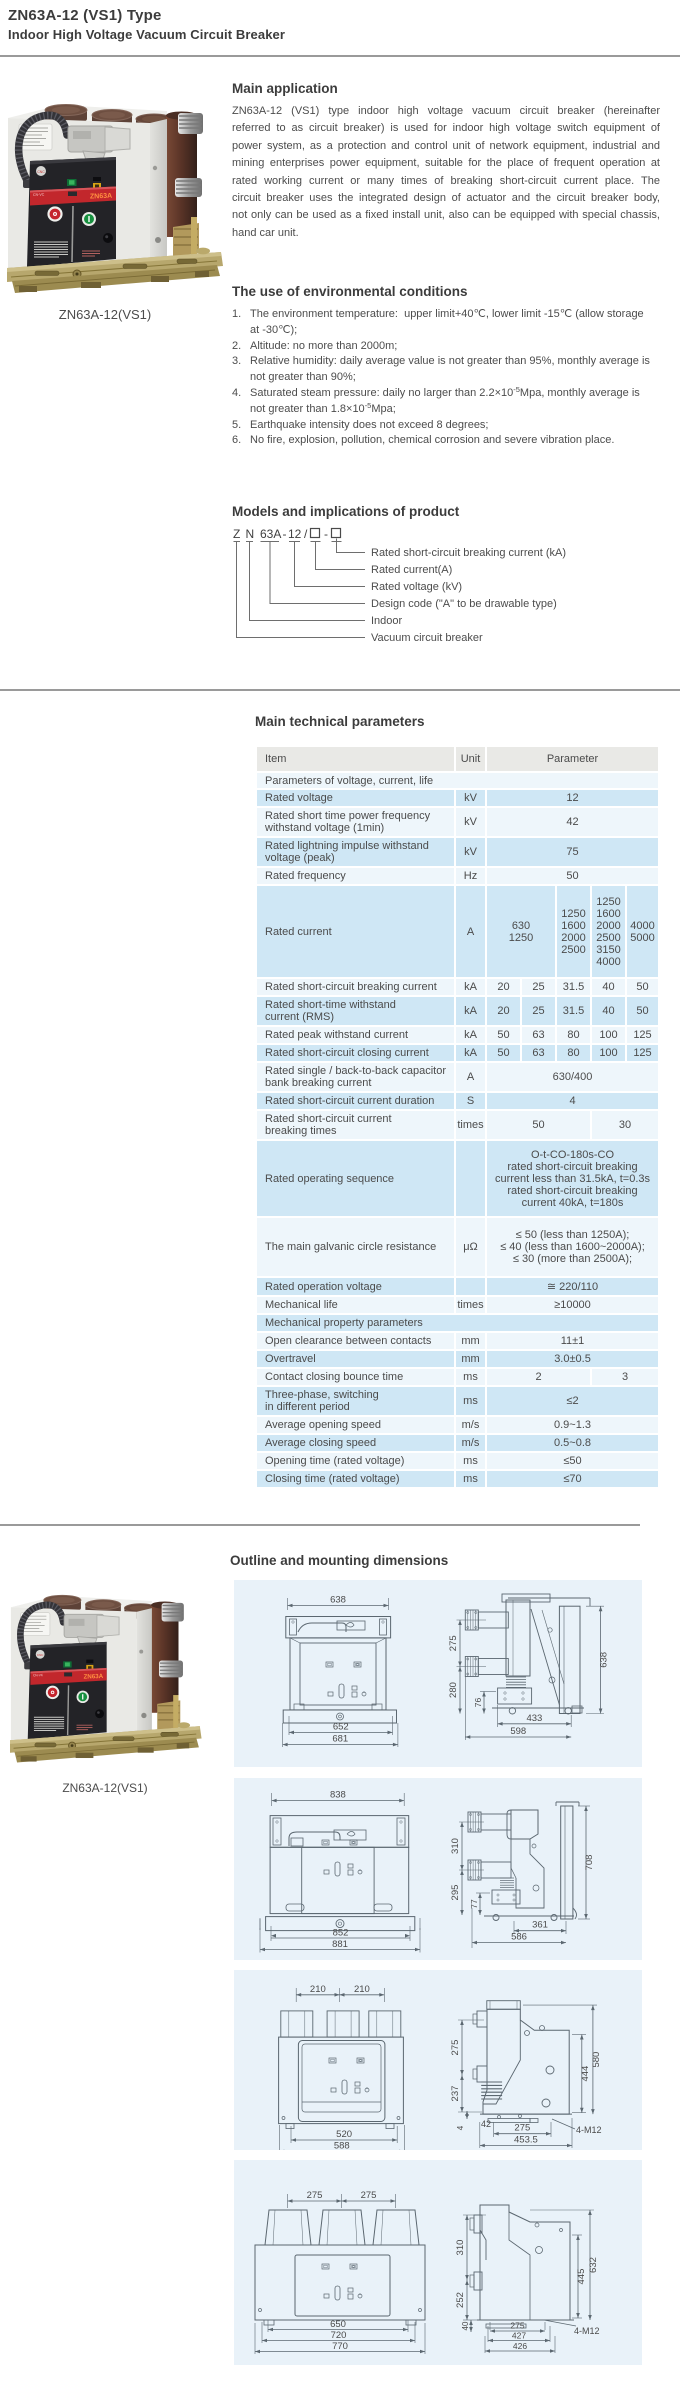 This screenshot has height=2383, width=680. I want to click on svg-text: 632, so click(593, 2265).